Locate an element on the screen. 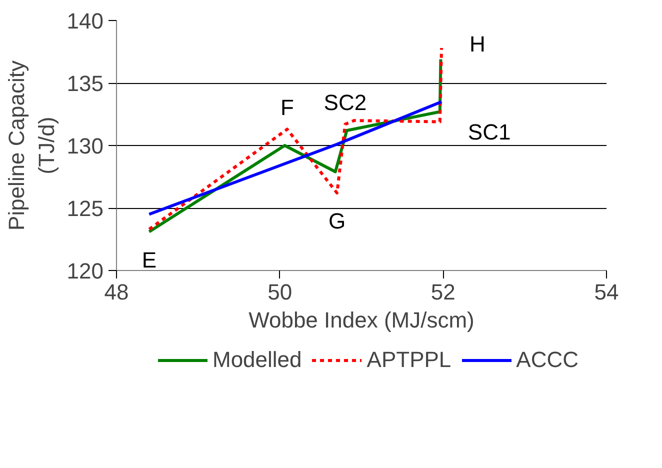  annotation: SC1 is located at coordinates (489, 131).